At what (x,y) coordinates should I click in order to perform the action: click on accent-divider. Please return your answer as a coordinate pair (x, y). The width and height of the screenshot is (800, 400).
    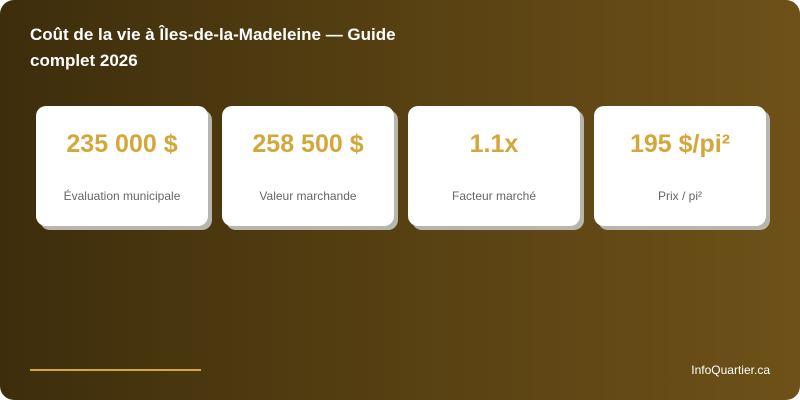
    Looking at the image, I should click on (115, 370).